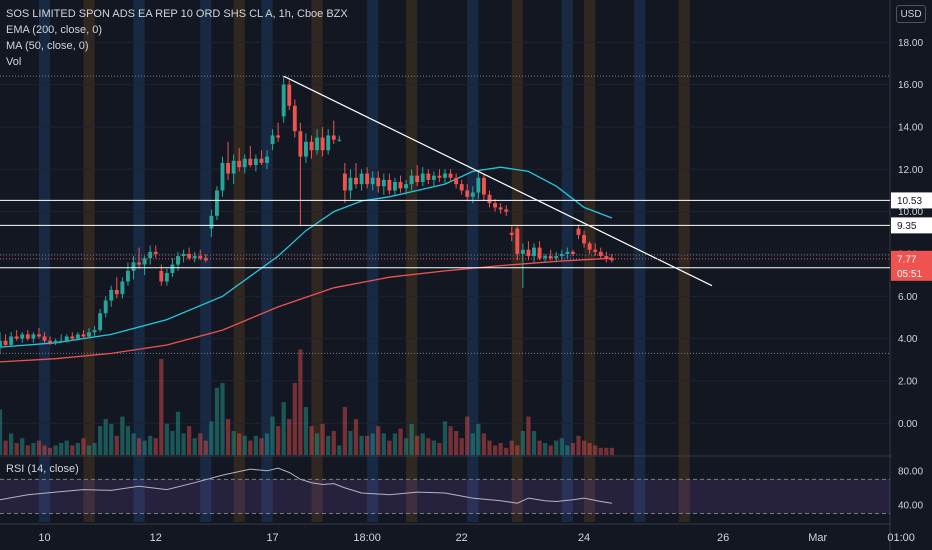 This screenshot has width=932, height=550. I want to click on currency-button: USD, so click(911, 14).